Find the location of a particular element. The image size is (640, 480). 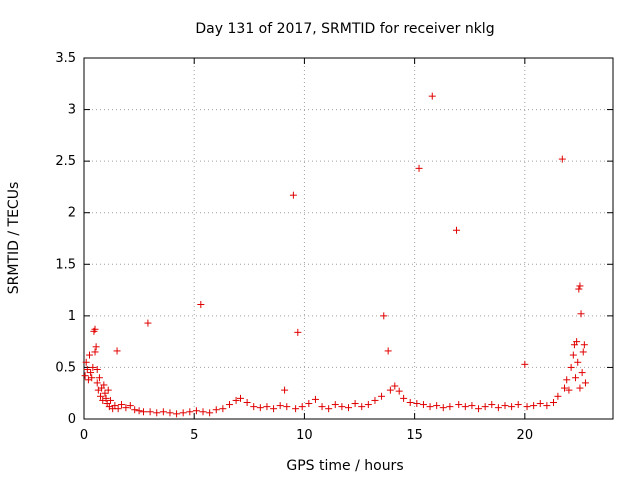

y-tick-label: 3.5 is located at coordinates (65, 58).